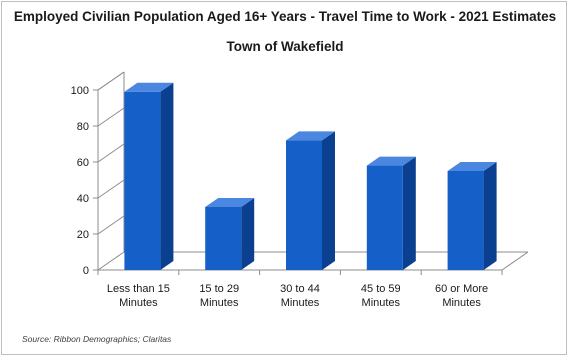  I want to click on y-tick-label: 60, so click(83, 163).